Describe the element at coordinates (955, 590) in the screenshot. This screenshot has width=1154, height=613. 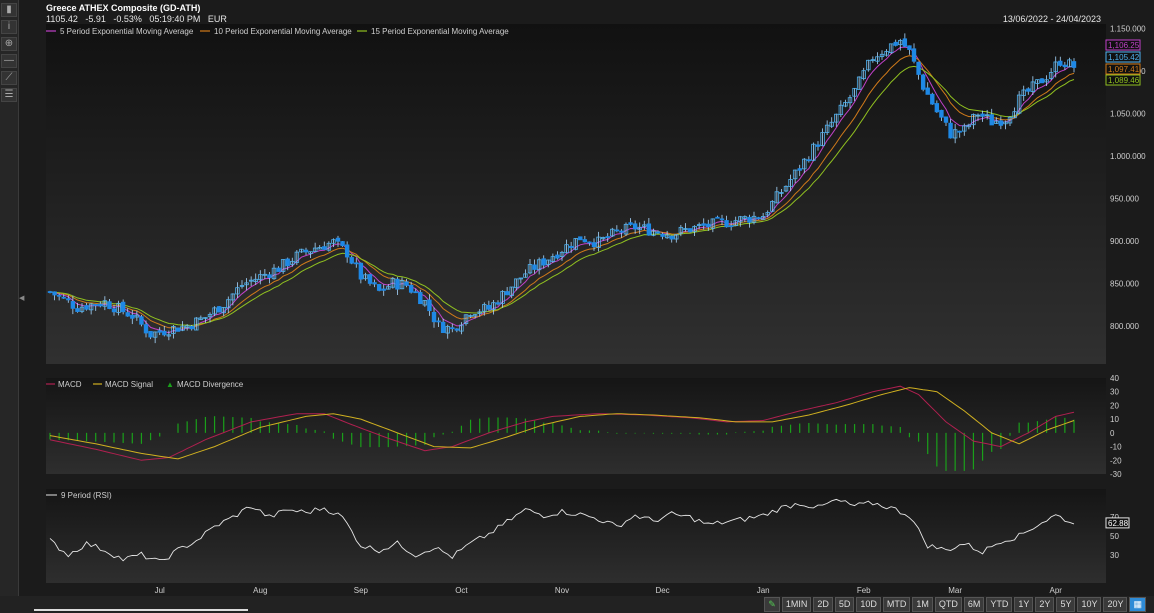
I see `x-tick-label: Mar` at that location.